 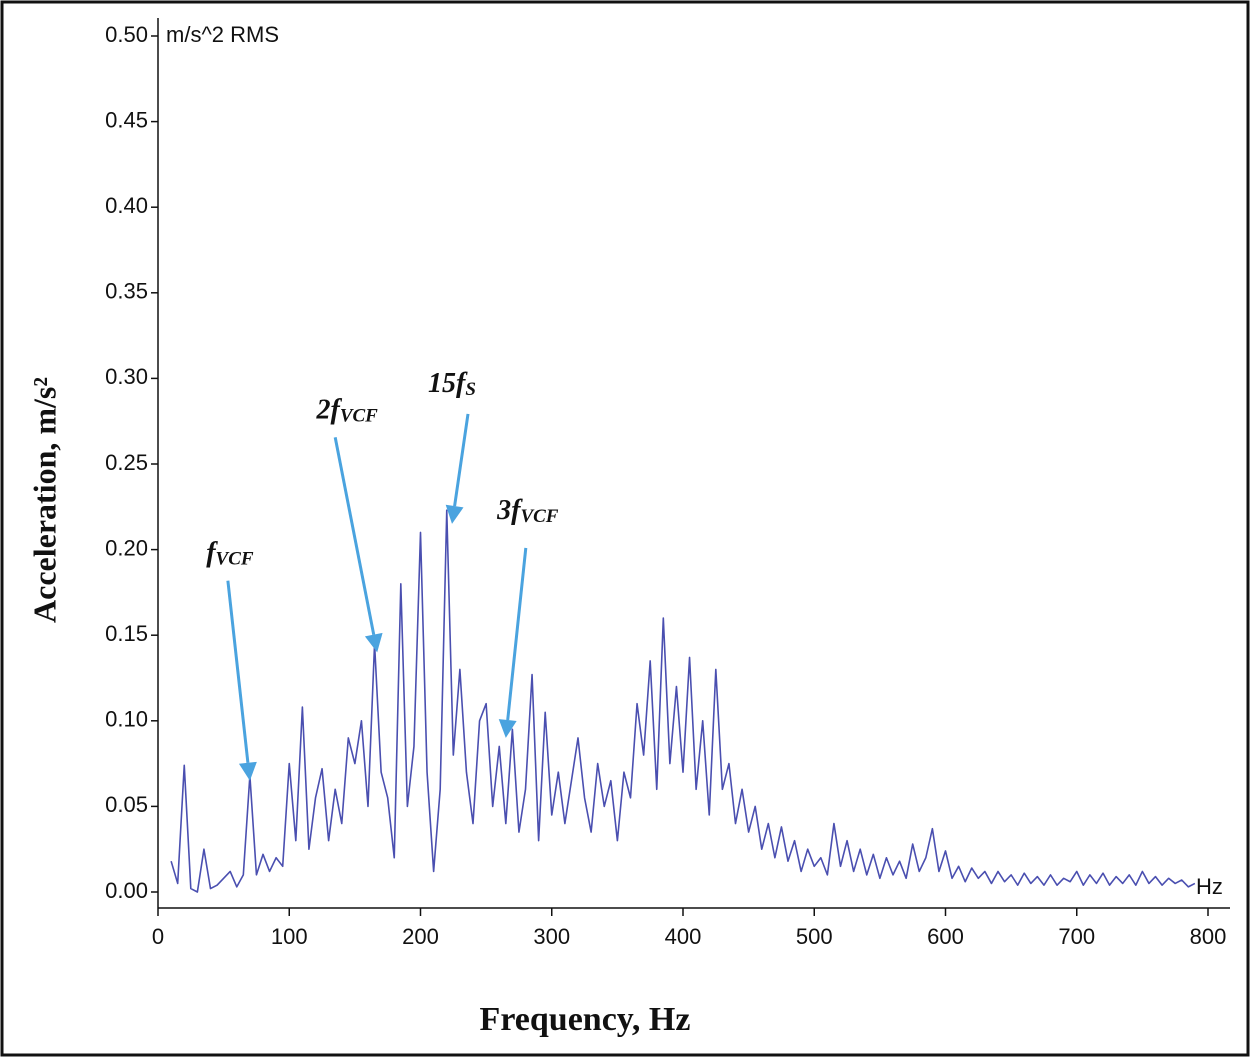 I want to click on annotation-text: f, so click(x=212, y=553).